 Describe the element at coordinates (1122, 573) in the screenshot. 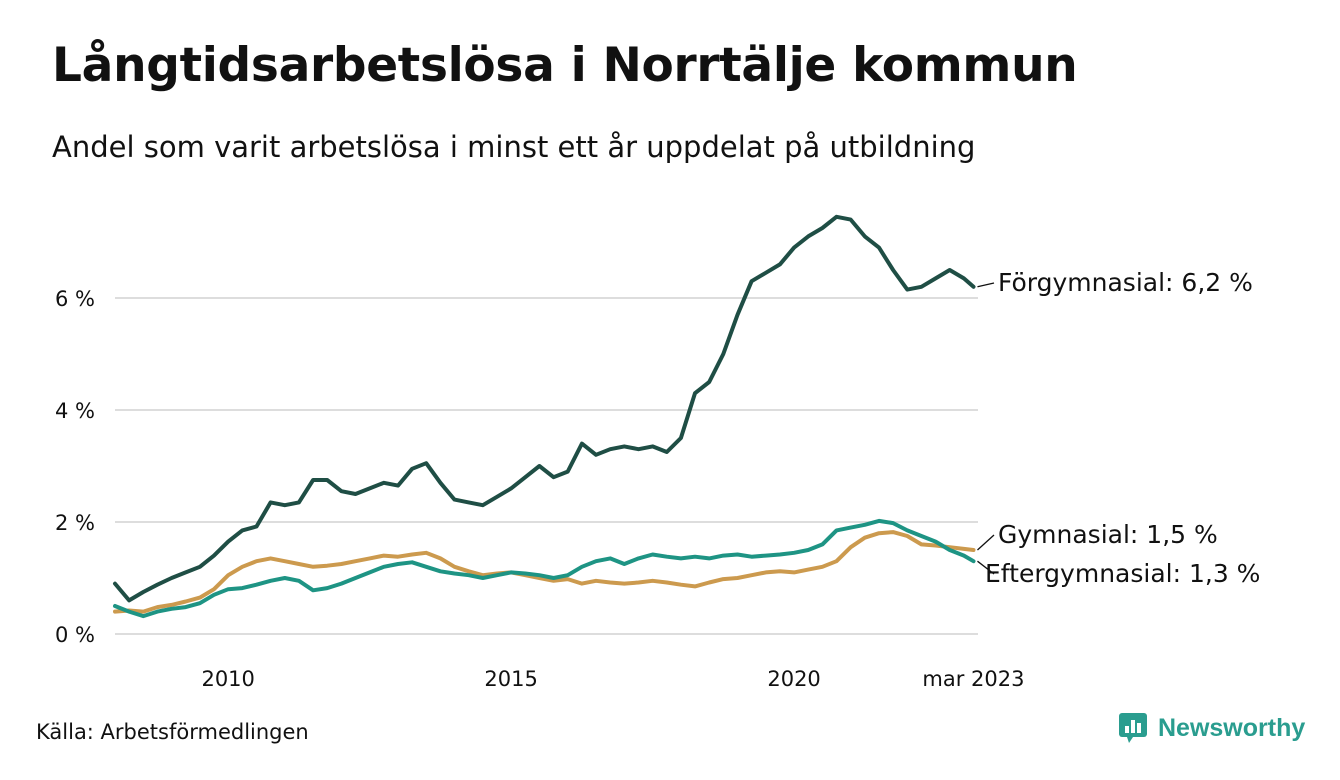

I see `series-label-eftergymnasial: Eftergymnasial: 1,3 %` at that location.